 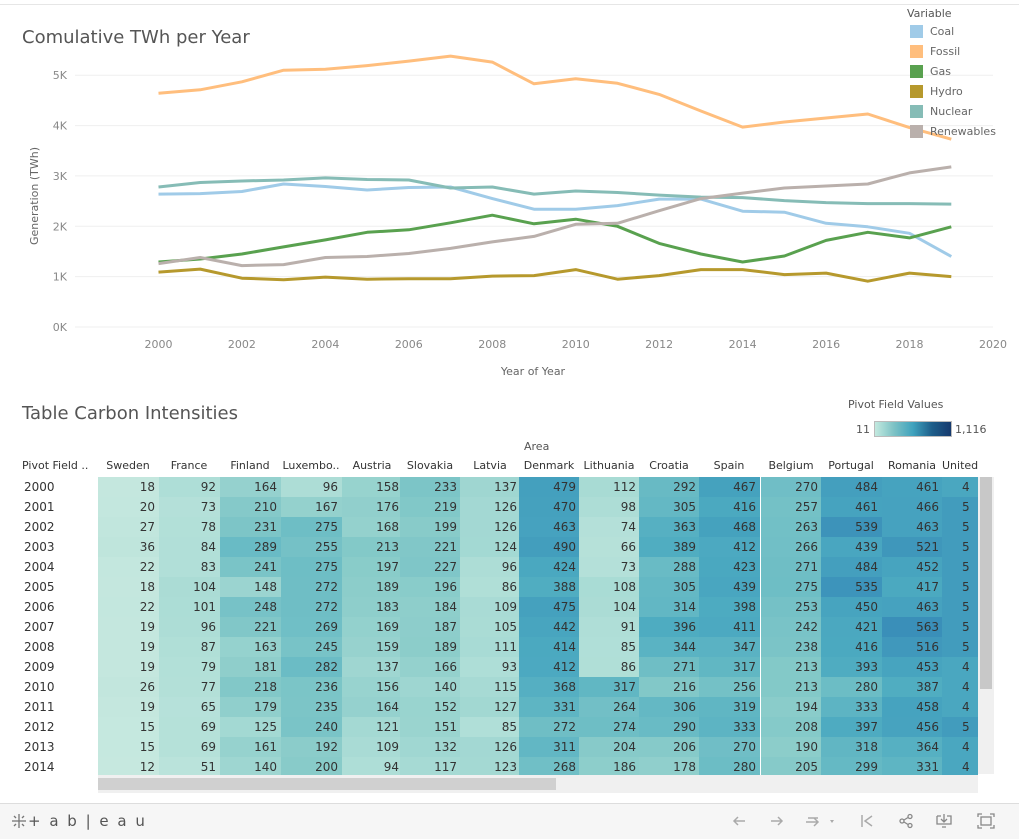 What do you see at coordinates (669, 607) in the screenshot?
I see `heatmap-cell: 314` at bounding box center [669, 607].